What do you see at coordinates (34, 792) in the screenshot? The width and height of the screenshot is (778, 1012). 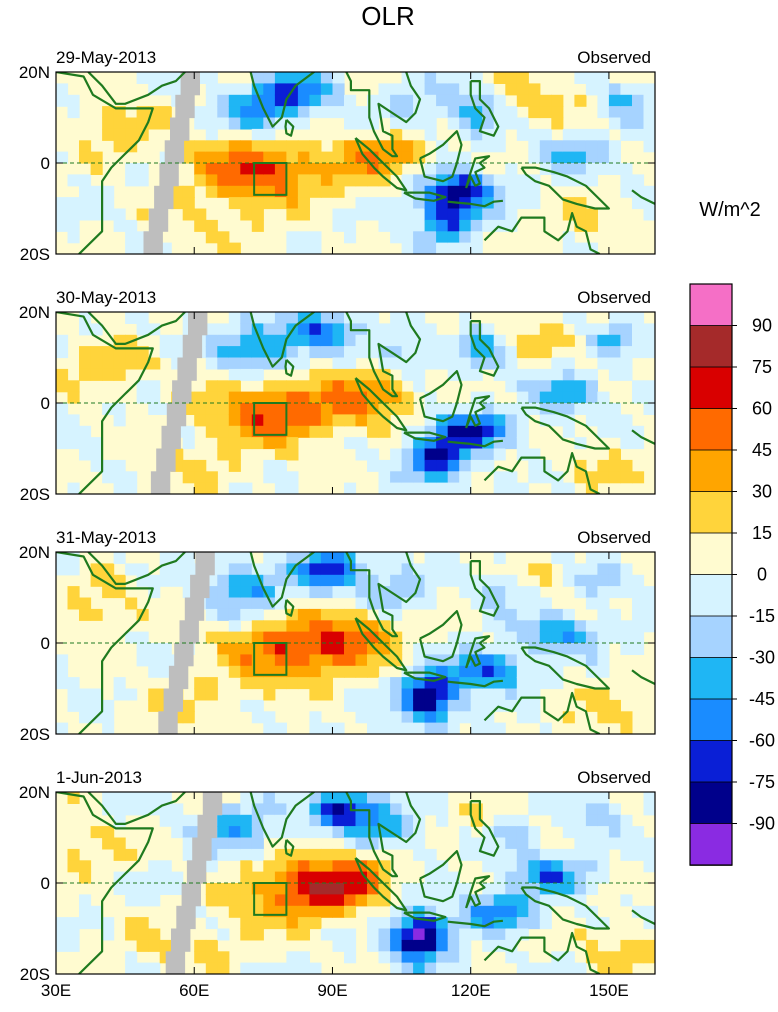 I see `y-tick-label: 20N` at bounding box center [34, 792].